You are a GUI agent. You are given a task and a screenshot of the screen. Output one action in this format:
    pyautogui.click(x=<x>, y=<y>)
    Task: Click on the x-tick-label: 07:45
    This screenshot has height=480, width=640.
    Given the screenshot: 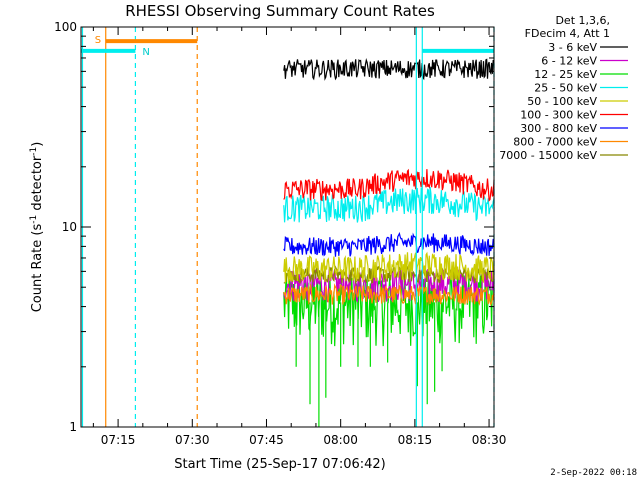 What is the action you would take?
    pyautogui.click(x=266, y=440)
    